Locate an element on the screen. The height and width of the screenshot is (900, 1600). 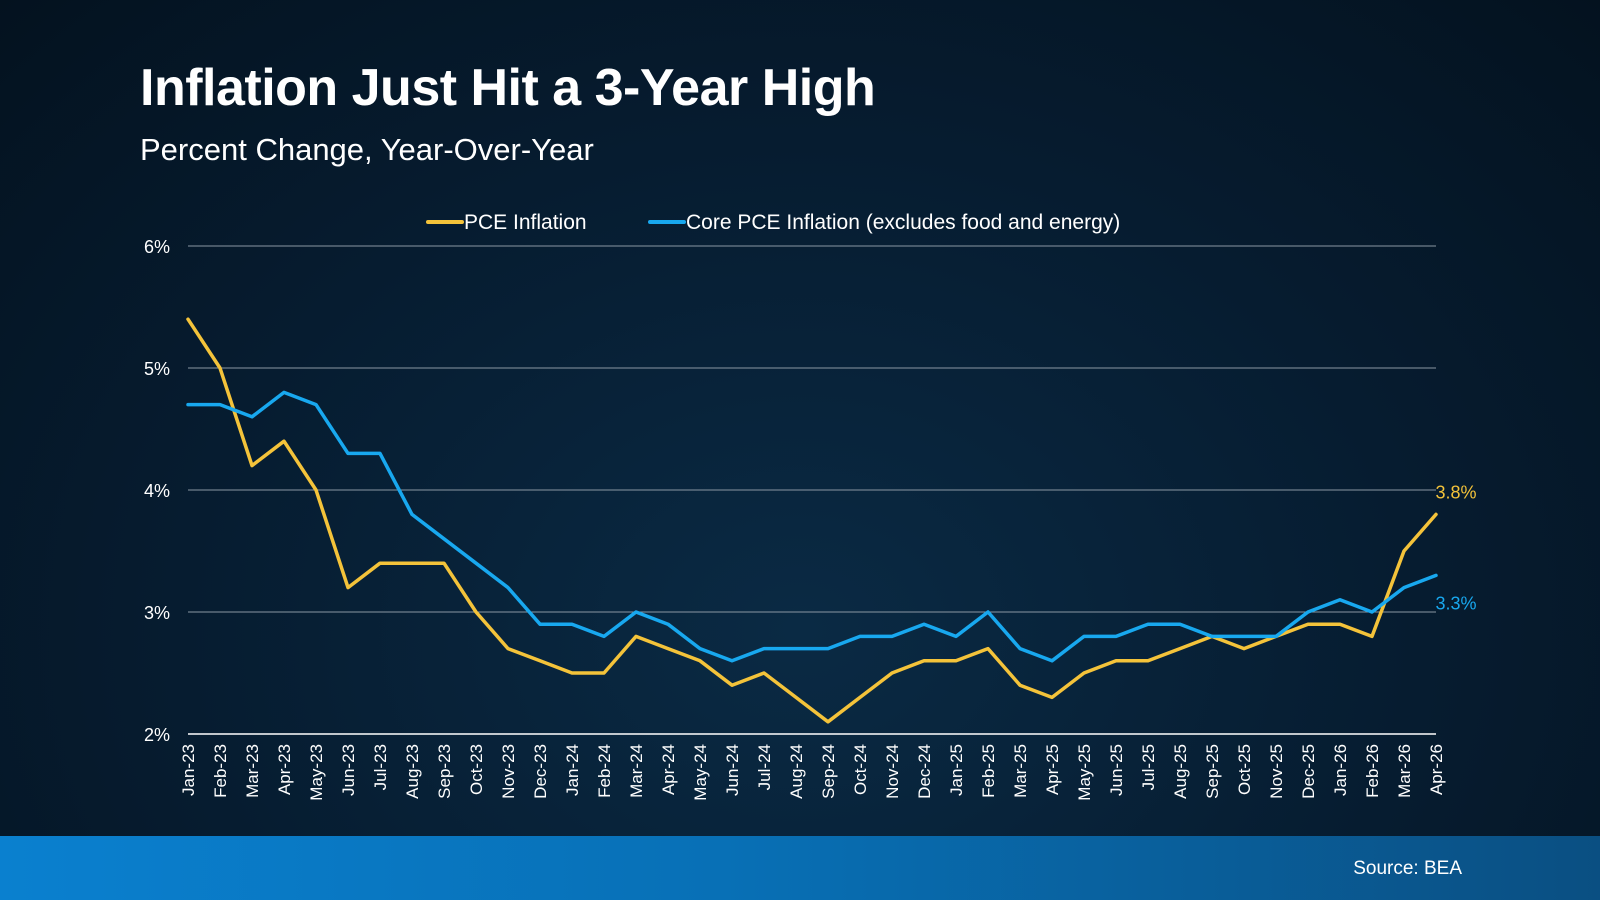
x-tick-label: Jan-24 is located at coordinates (572, 770).